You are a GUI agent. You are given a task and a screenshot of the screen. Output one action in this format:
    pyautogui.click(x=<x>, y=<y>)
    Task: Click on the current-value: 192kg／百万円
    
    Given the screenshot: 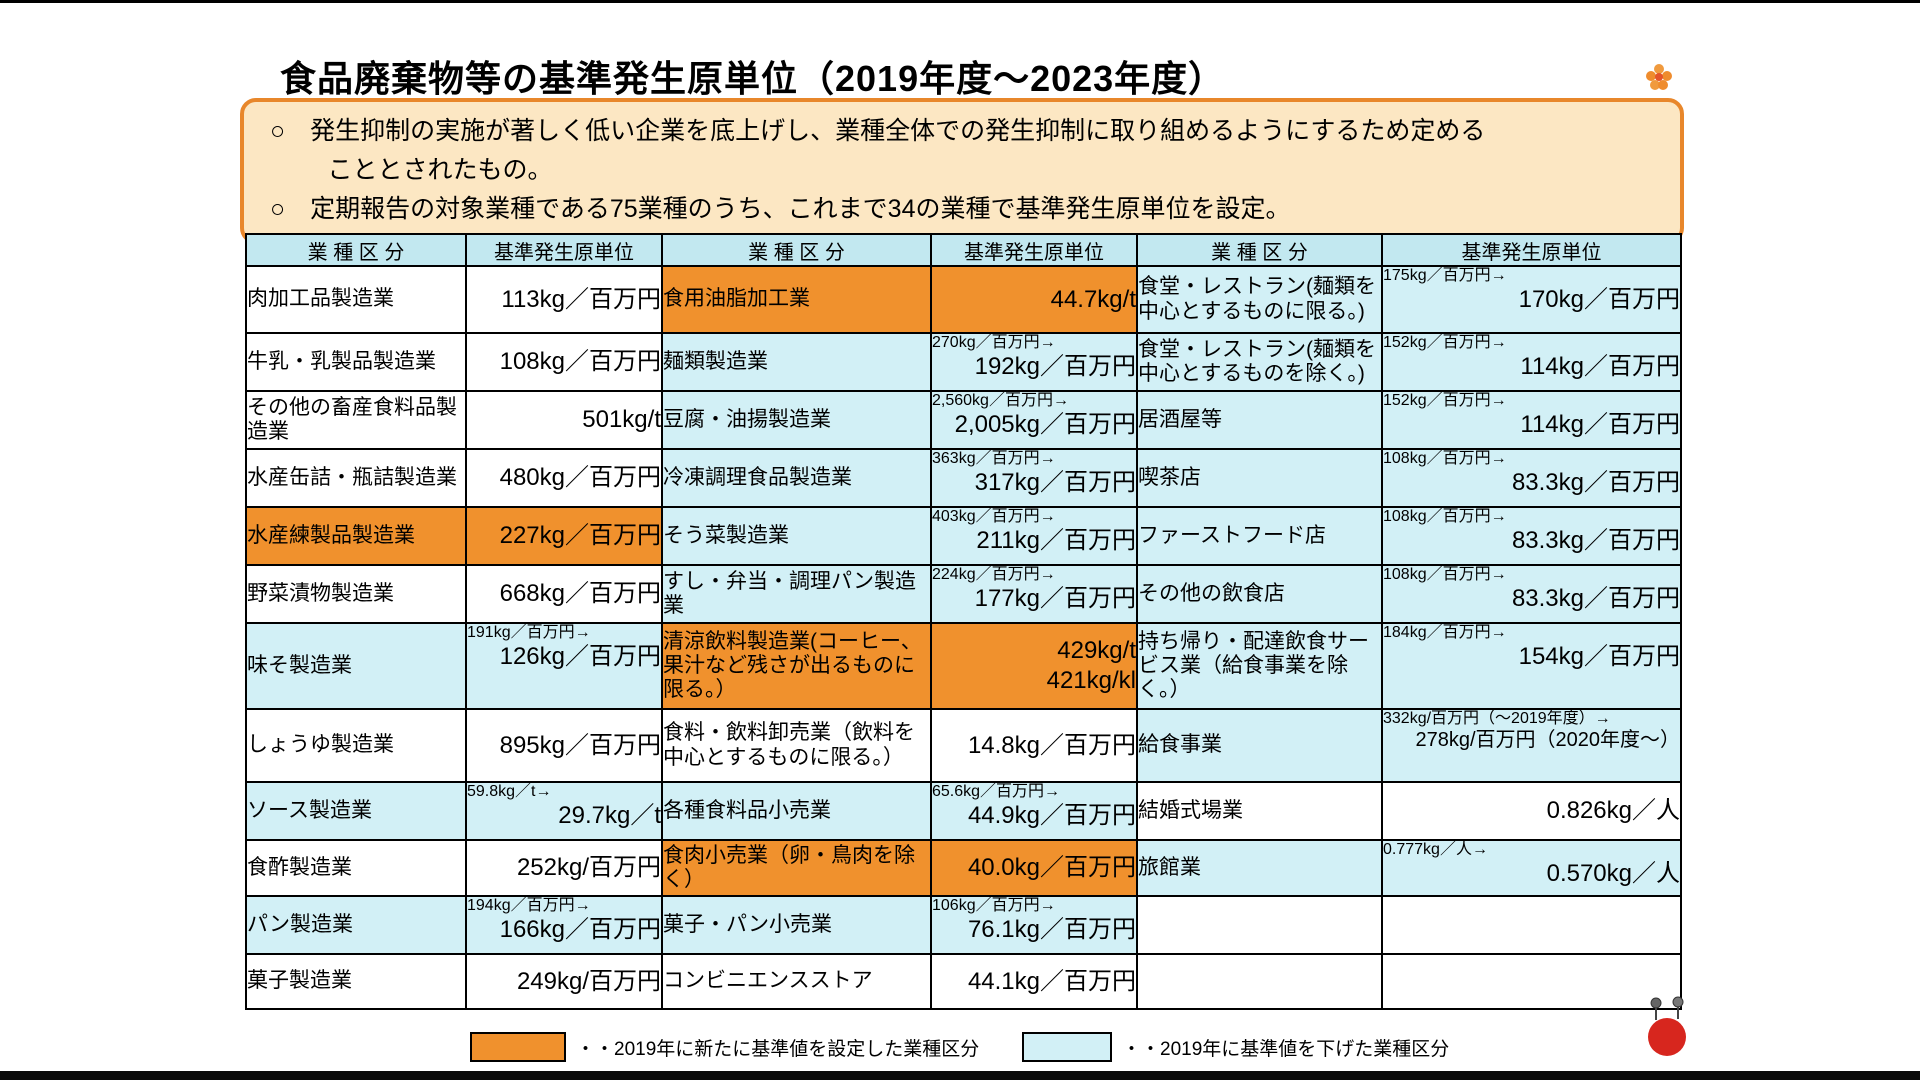 What is the action you would take?
    pyautogui.click(x=1055, y=367)
    